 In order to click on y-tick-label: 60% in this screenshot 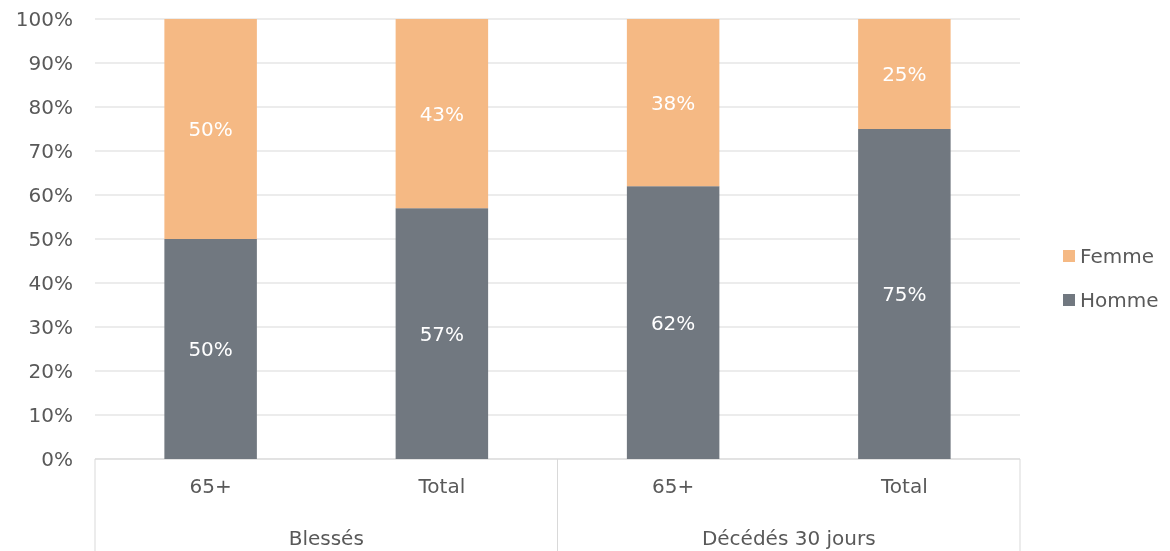, I will do `click(50, 194)`.